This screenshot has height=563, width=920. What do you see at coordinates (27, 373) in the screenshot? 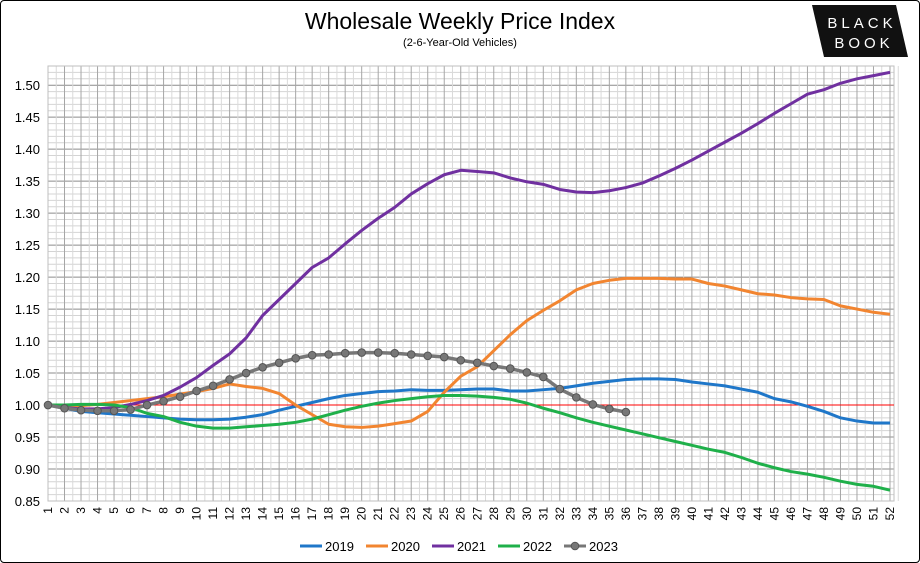
I see `y-tick-label: 1.05` at bounding box center [27, 373].